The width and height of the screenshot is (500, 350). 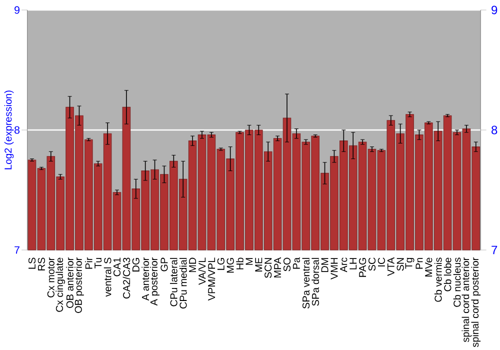 I want to click on x-tick-label: Tg, so click(x=409, y=263).